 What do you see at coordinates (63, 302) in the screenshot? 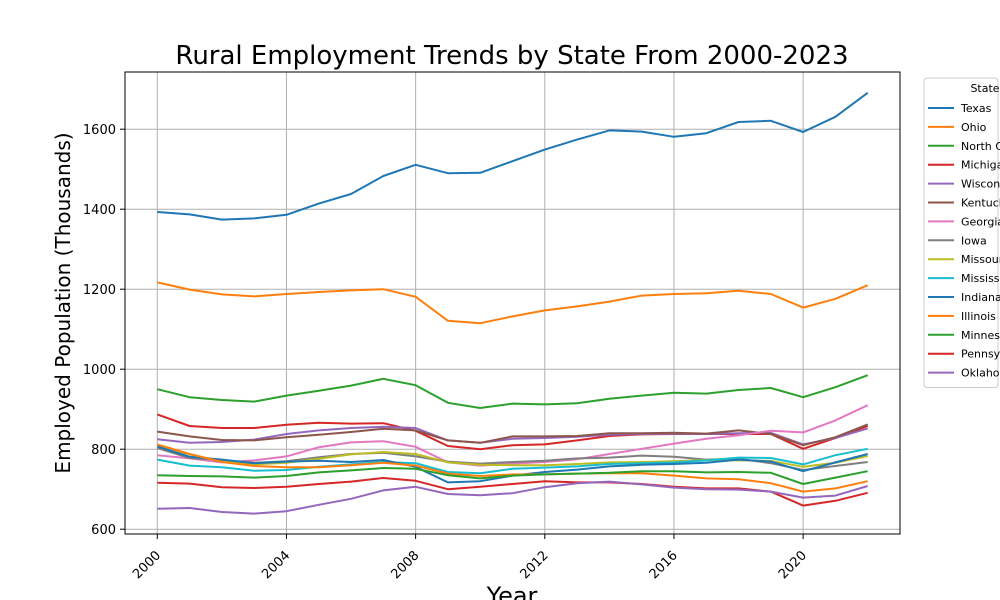
I see `y-axis-title: Employed Population (Thousands)` at bounding box center [63, 302].